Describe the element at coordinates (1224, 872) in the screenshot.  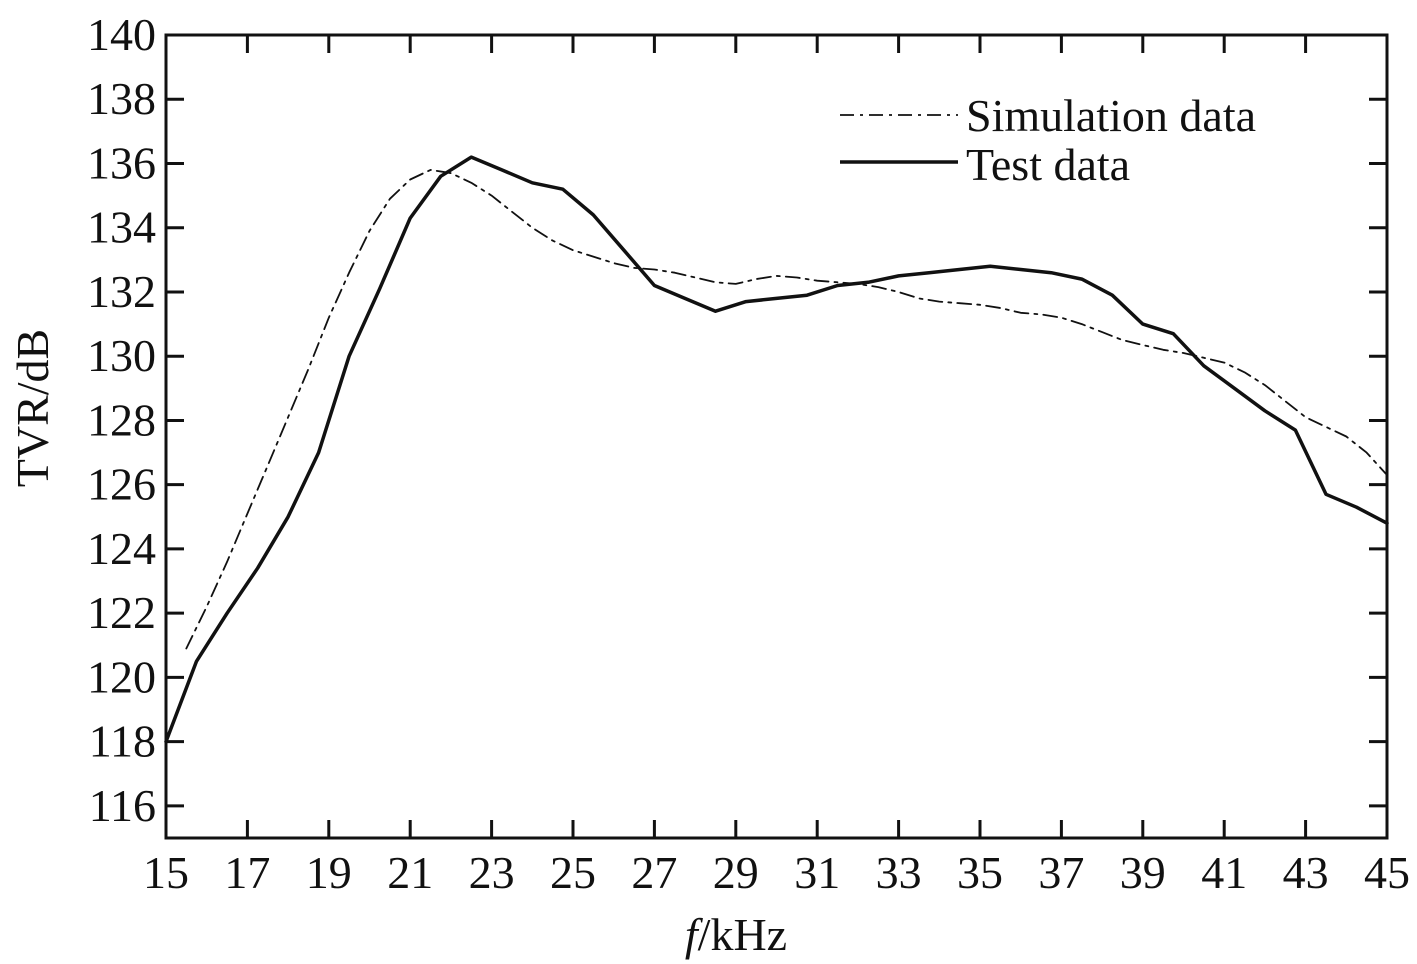
I see `x-tick-label: 41` at that location.